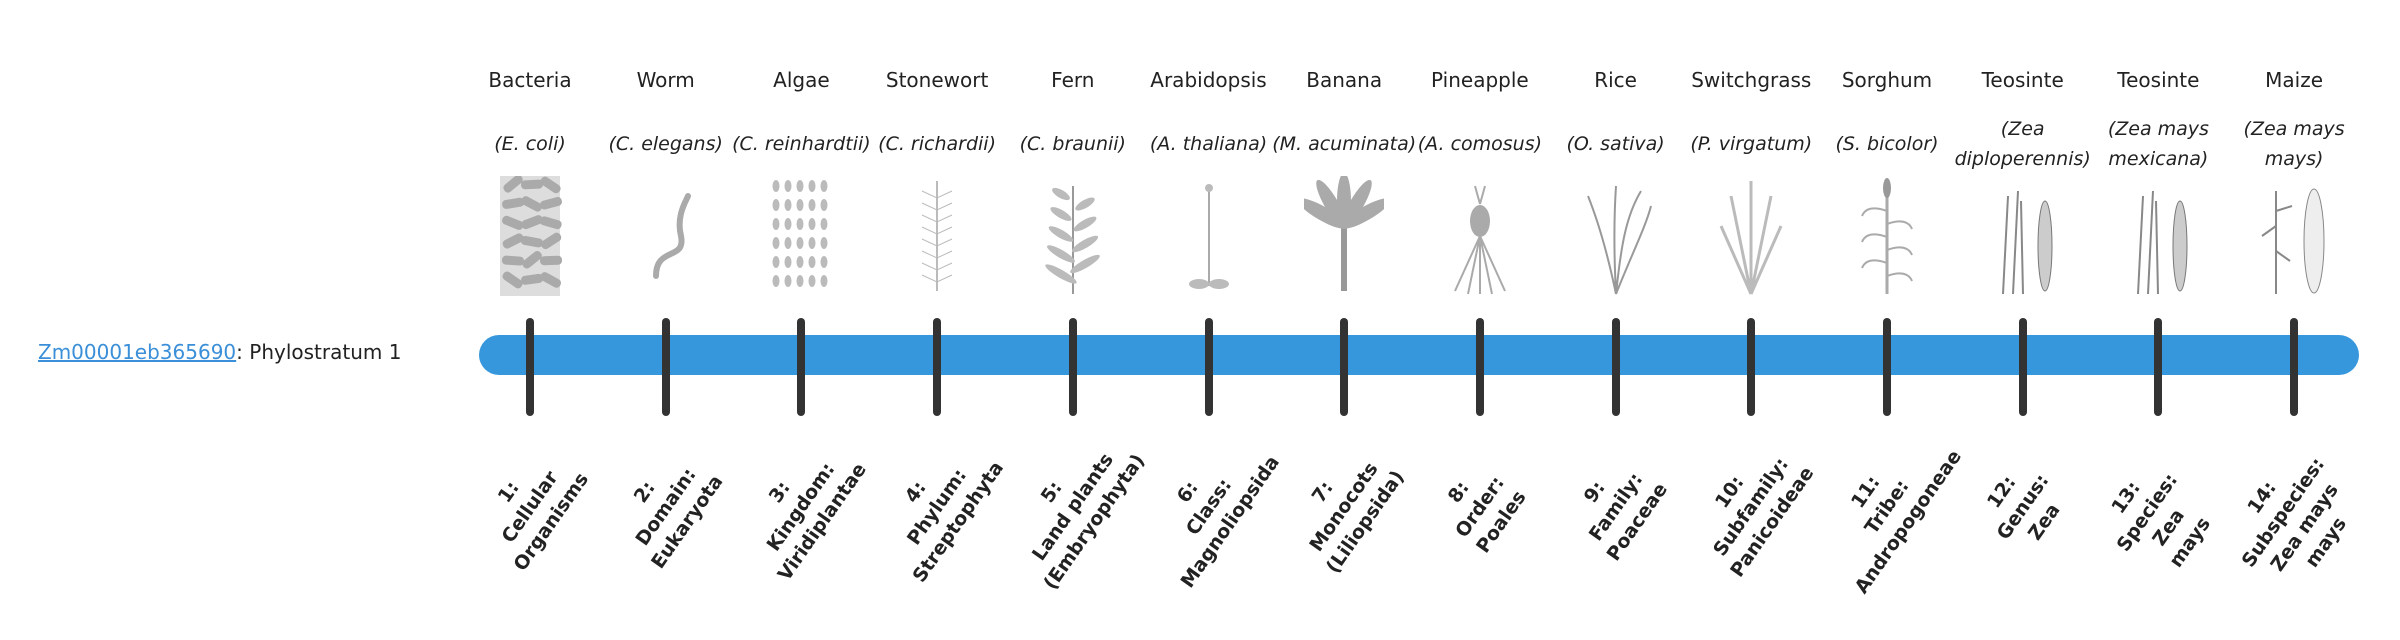 Image resolution: width=2400 pixels, height=640 pixels. I want to click on species-name: (P. virgatum), so click(1751, 144).